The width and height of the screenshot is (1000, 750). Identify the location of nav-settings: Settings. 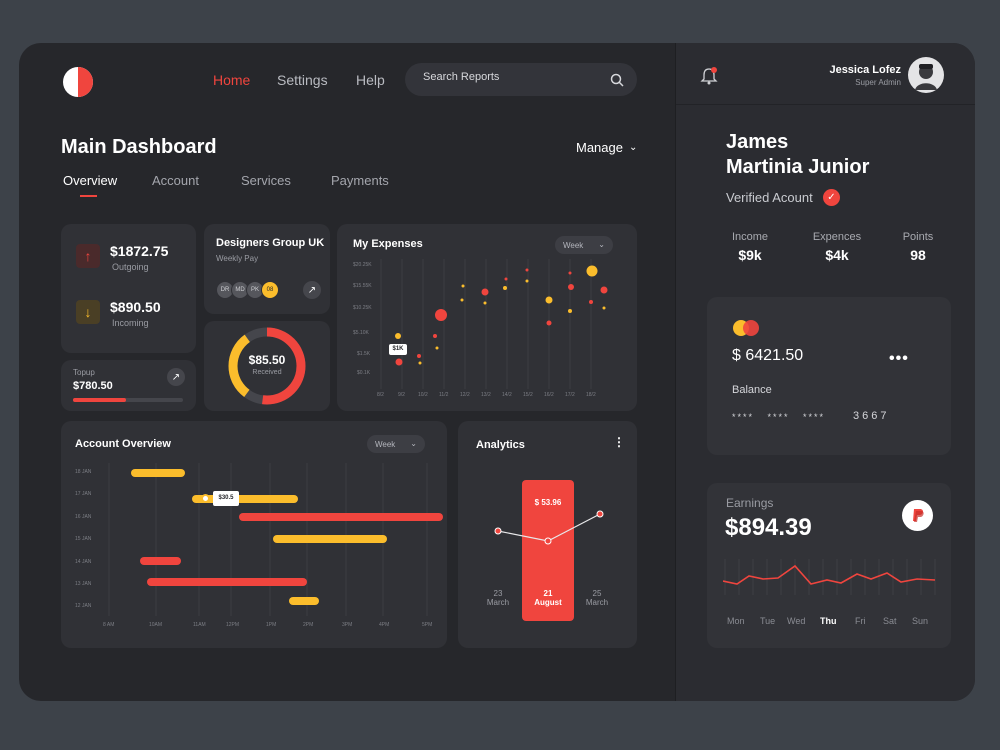
(302, 80).